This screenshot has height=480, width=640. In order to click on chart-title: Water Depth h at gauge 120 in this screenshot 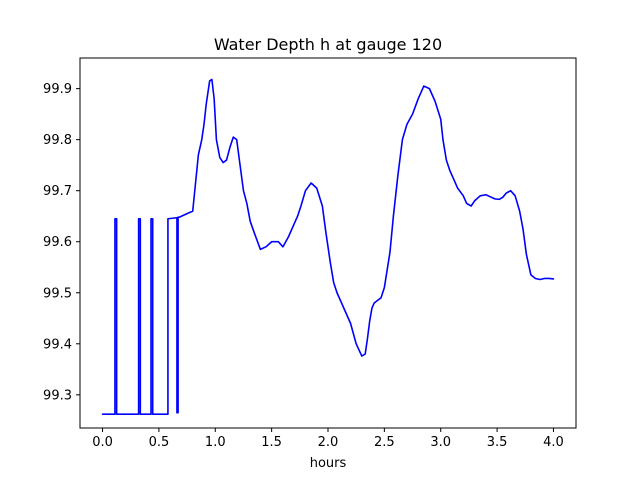, I will do `click(328, 44)`.